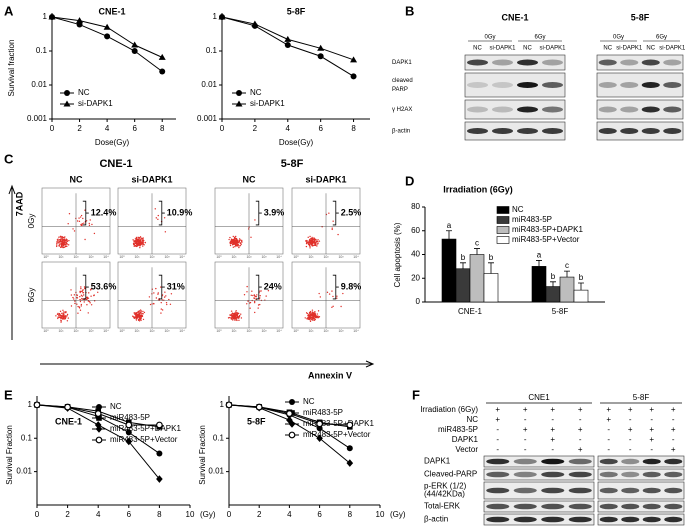 The height and width of the screenshot is (526, 685). What do you see at coordinates (208, 514) in the screenshot?
I see `x-axis-label: (Gy)` at bounding box center [208, 514].